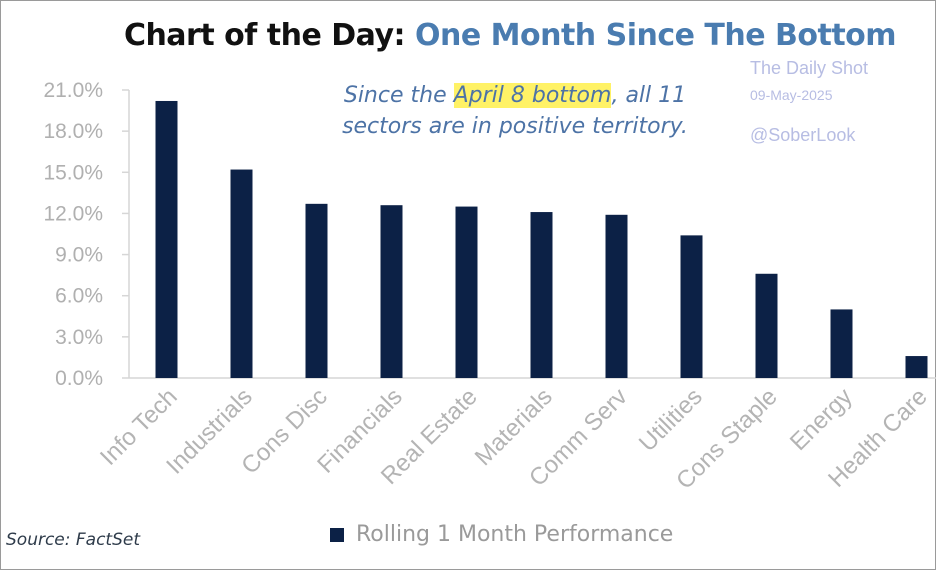 The height and width of the screenshot is (570, 936). What do you see at coordinates (73, 131) in the screenshot?
I see `y-tick-label: 18.0%` at bounding box center [73, 131].